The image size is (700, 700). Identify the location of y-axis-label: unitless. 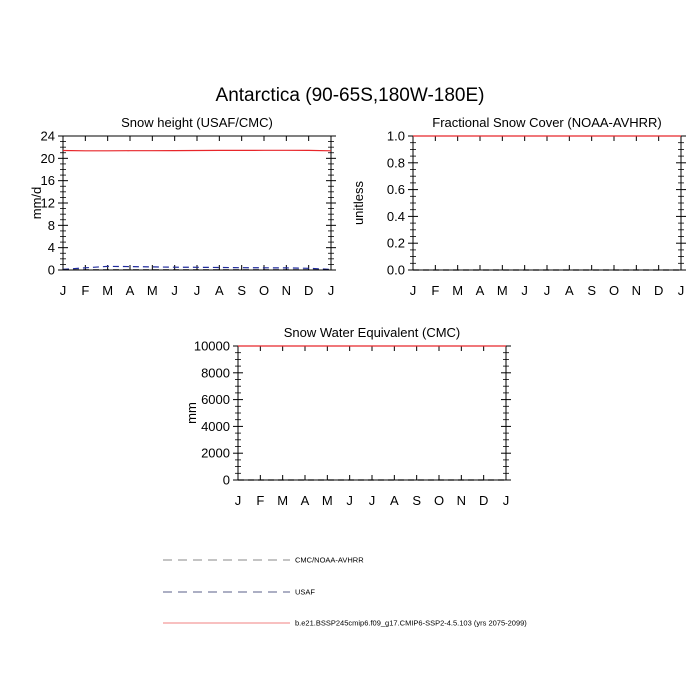
(358, 202).